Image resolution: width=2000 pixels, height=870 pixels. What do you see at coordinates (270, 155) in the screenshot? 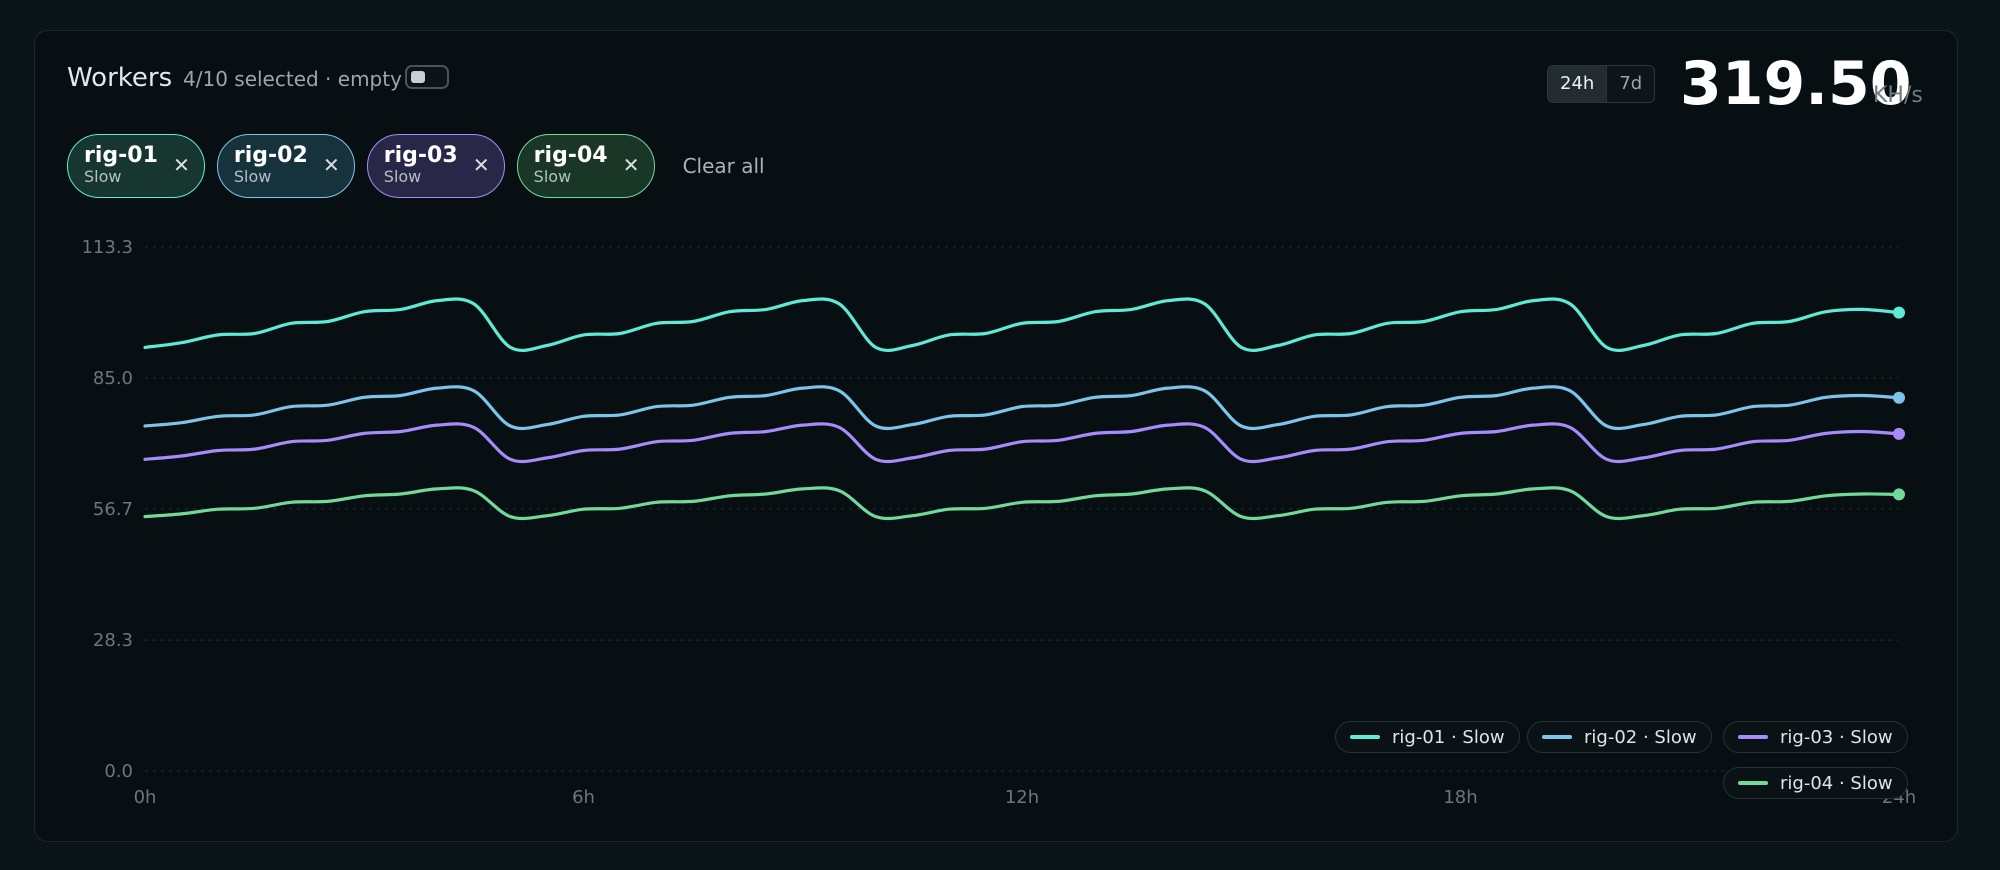
I see `chip-name: rig-02` at bounding box center [270, 155].